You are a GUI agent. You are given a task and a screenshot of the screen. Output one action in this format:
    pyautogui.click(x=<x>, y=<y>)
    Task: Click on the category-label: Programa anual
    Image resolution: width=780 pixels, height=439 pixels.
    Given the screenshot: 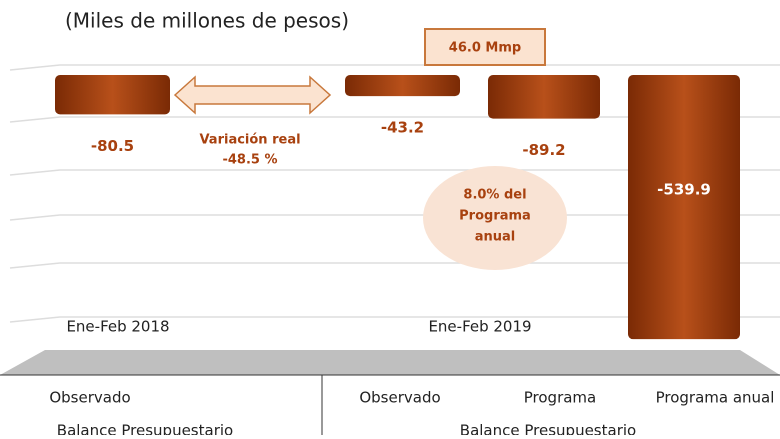 What is the action you would take?
    pyautogui.click(x=715, y=398)
    